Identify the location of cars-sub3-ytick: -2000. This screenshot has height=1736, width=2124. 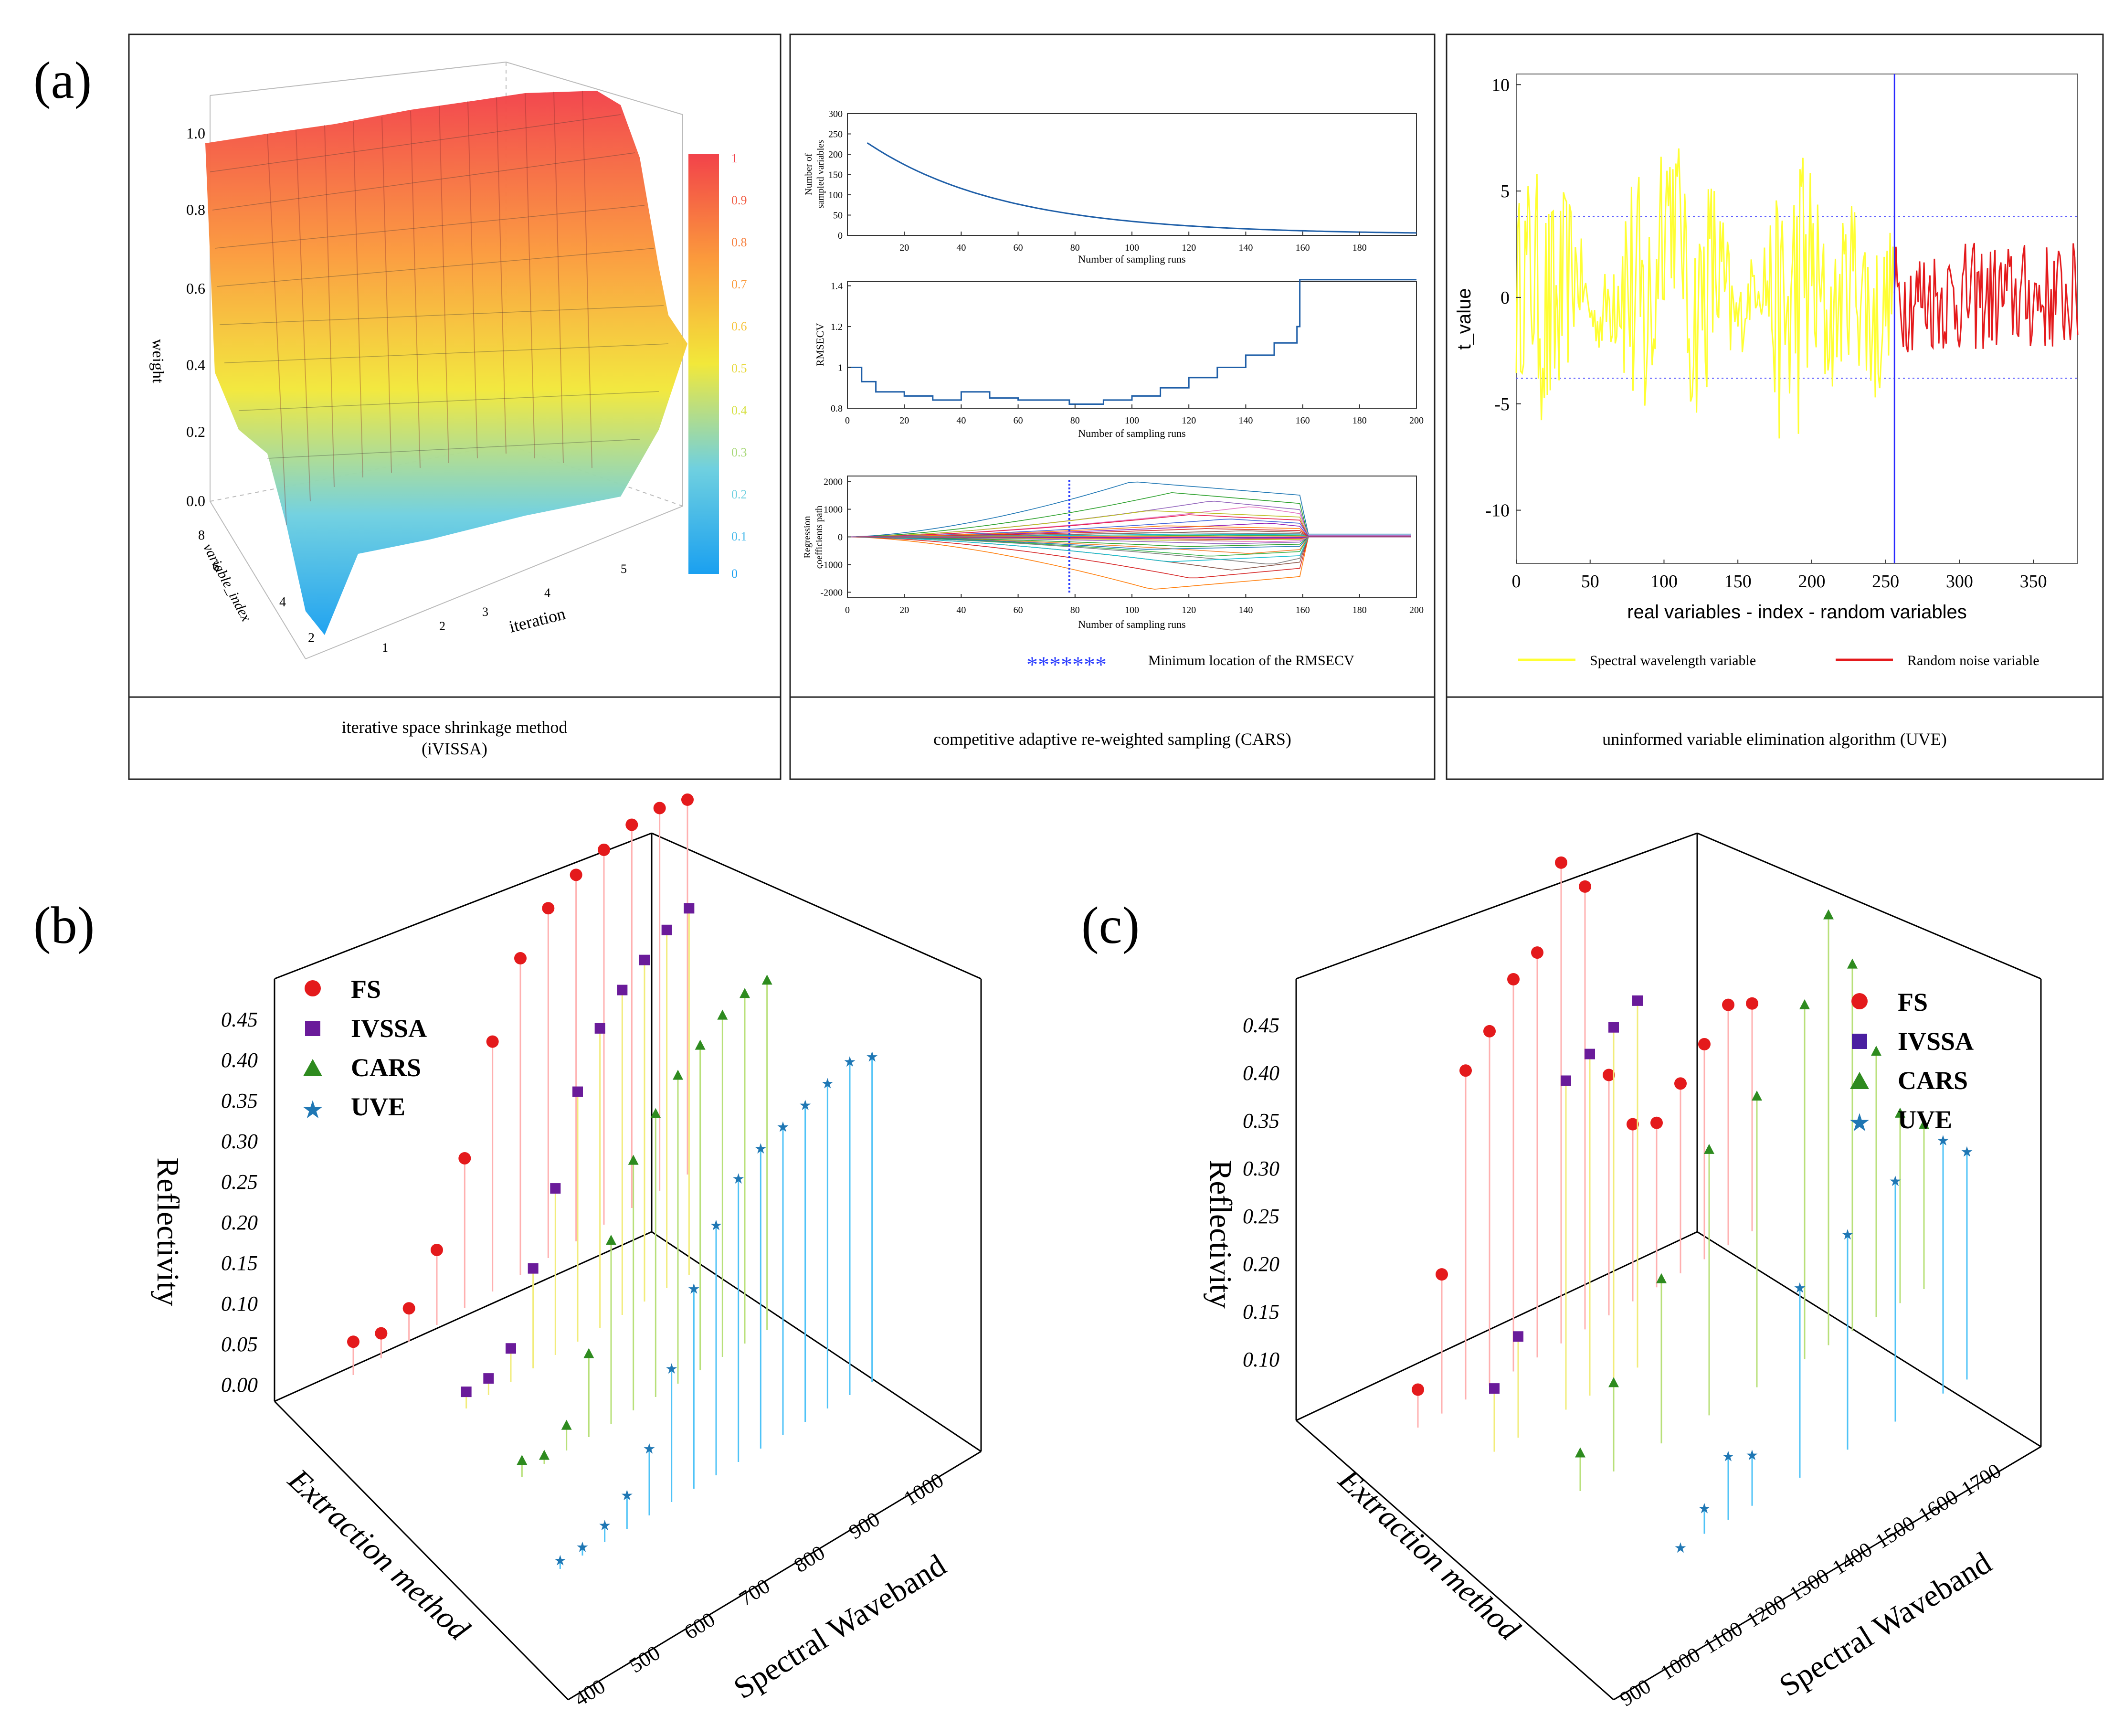
(831, 592).